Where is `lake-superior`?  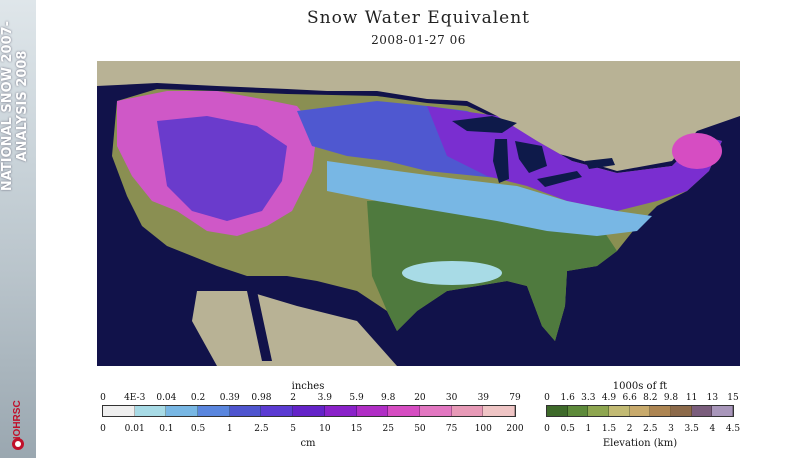
lake-superior is located at coordinates (484, 124).